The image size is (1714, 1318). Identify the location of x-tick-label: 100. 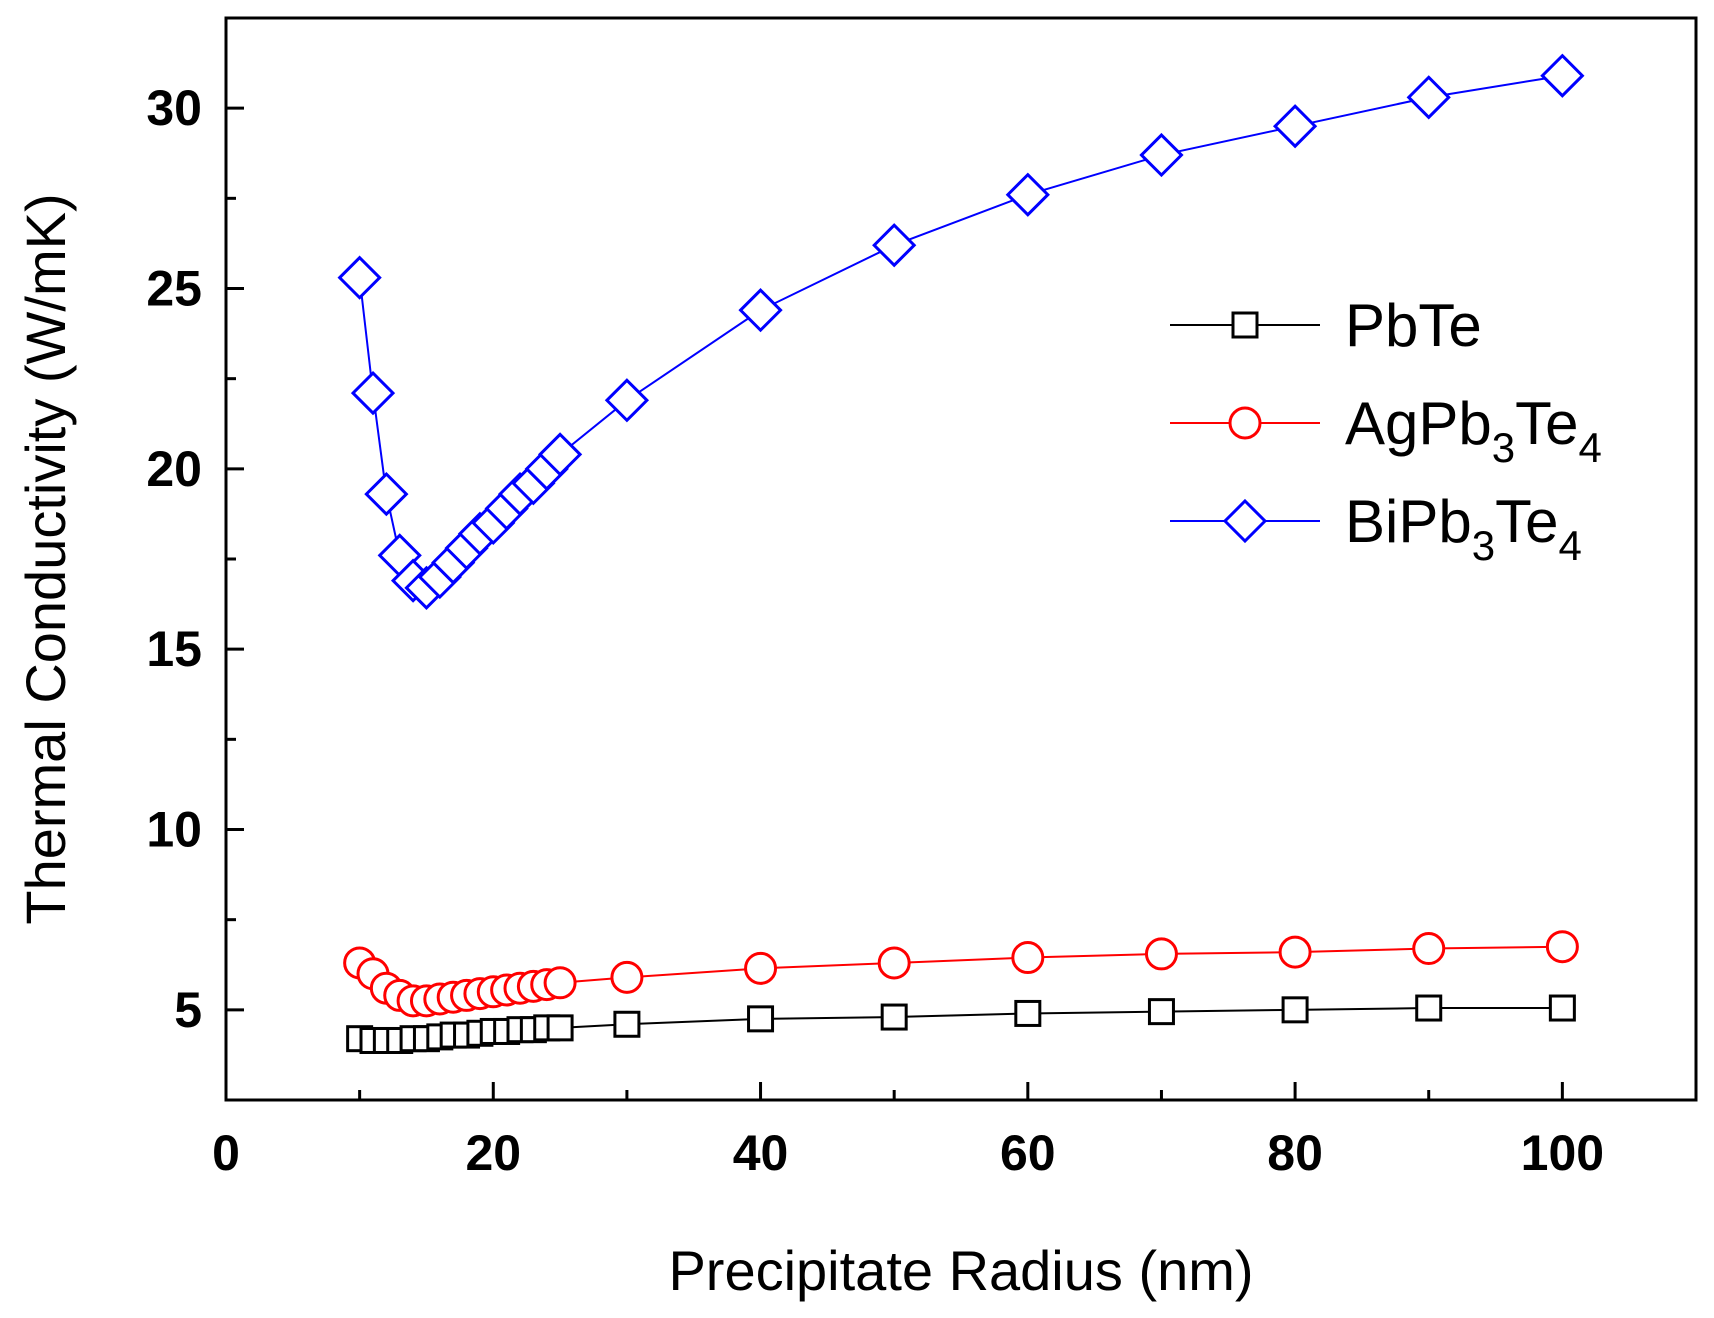
(1562, 1153).